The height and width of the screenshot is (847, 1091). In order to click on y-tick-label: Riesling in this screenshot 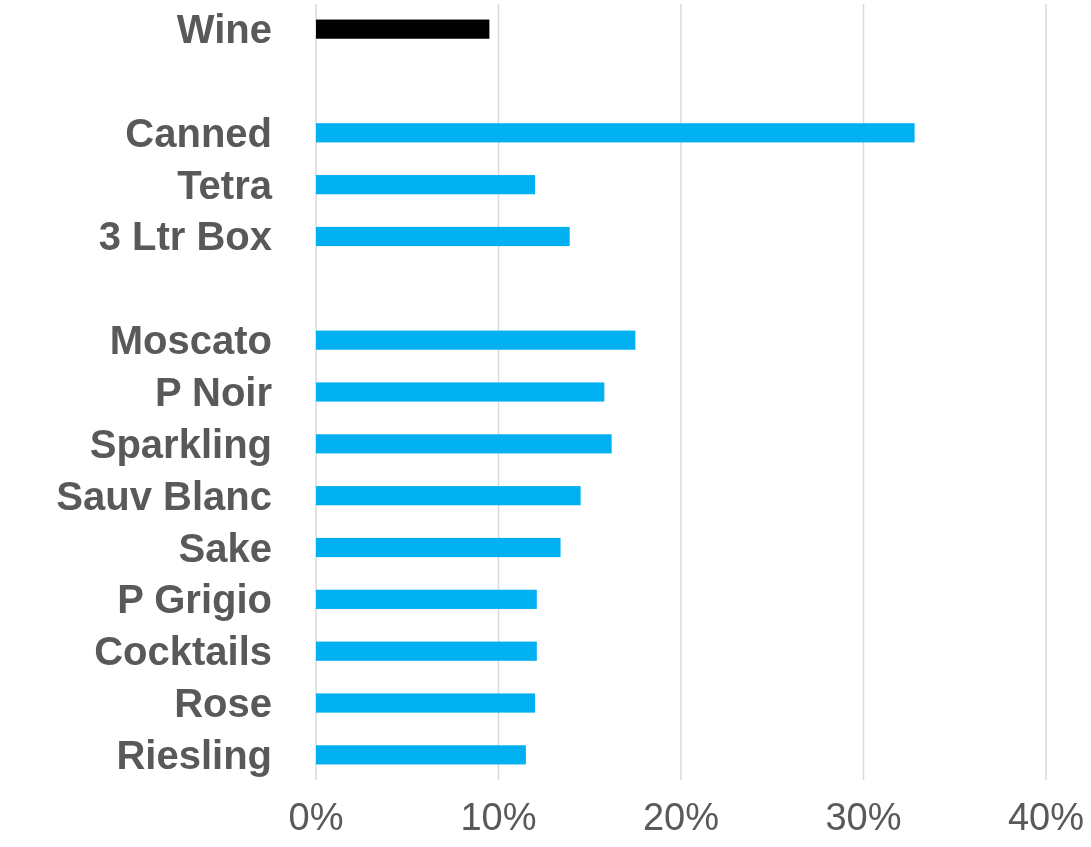, I will do `click(194, 754)`.